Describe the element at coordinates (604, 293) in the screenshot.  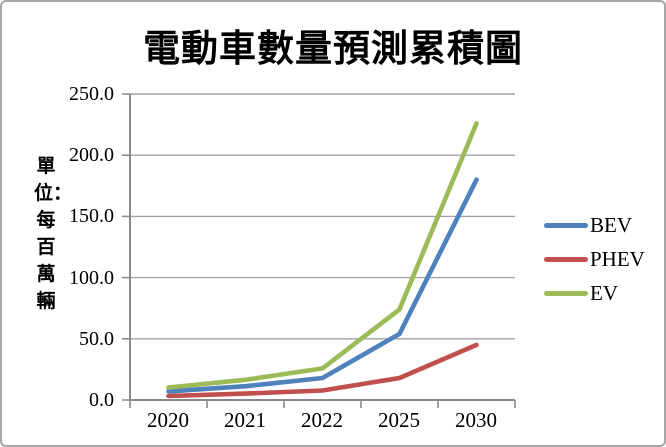
I see `legend-label-ev: EV` at that location.